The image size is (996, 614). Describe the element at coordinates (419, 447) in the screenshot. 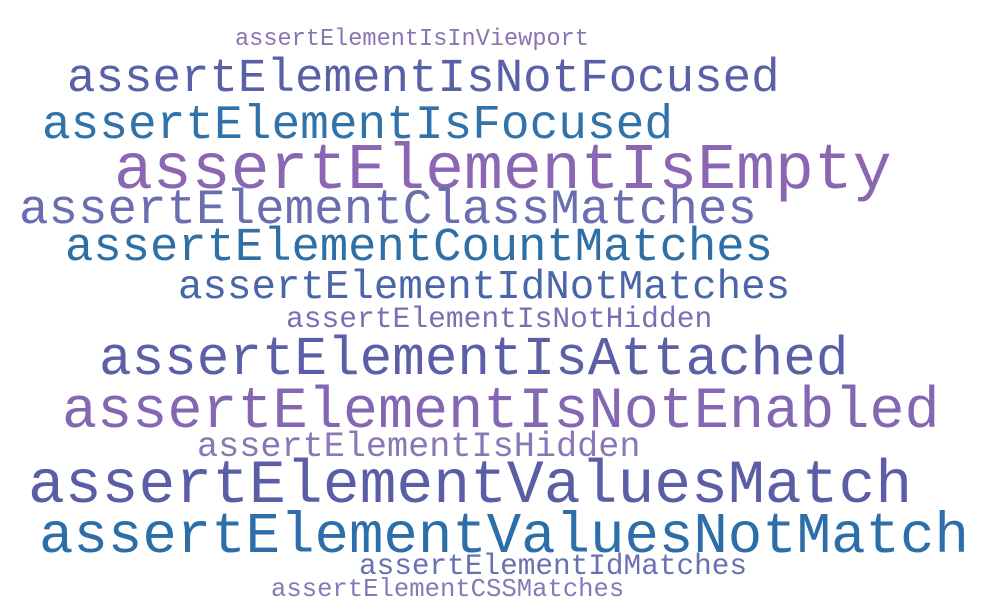

I see `word-assert-element-is-hidden: assertElementIsHidden` at that location.